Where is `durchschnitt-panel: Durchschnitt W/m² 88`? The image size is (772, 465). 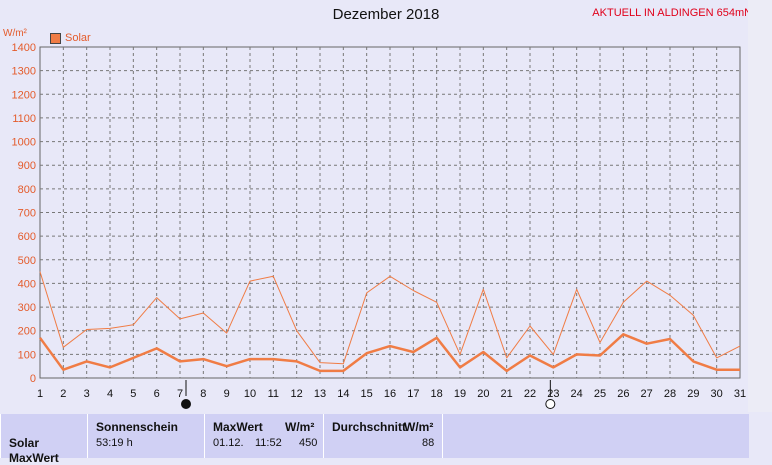
durchschnitt-panel: Durchschnitt W/m² 88 is located at coordinates (382, 436).